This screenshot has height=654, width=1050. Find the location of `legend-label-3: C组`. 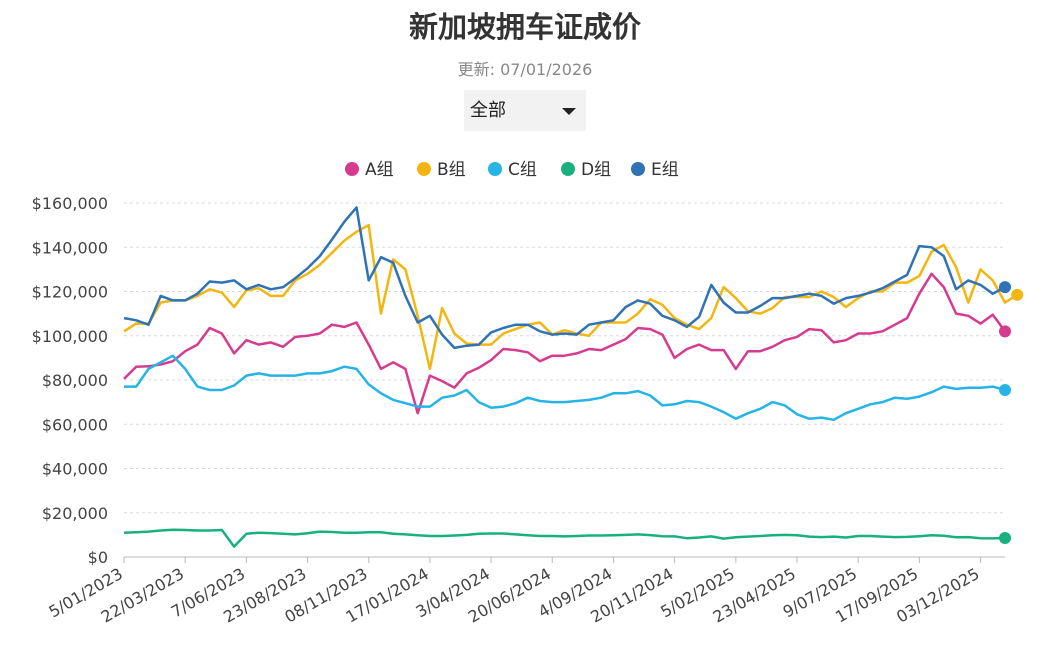

legend-label-3: C组 is located at coordinates (522, 170).